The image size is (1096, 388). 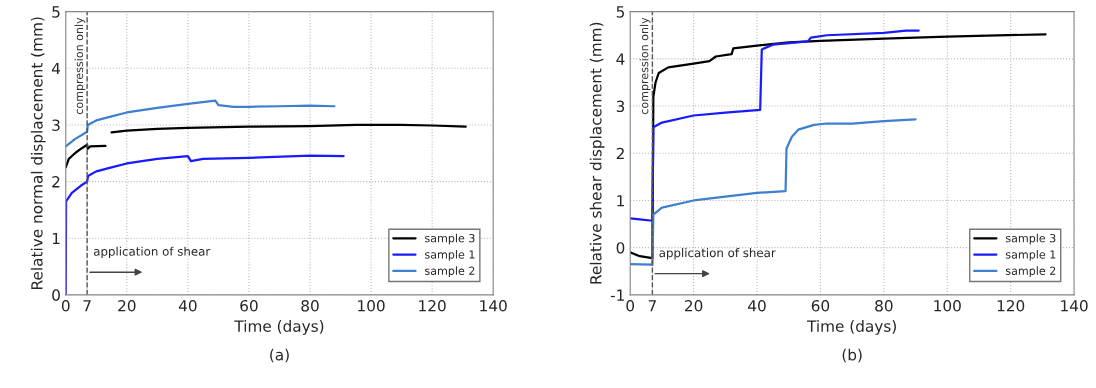 What do you see at coordinates (38, 153) in the screenshot?
I see `y-axis-title: Relative normal displacement (mm)` at bounding box center [38, 153].